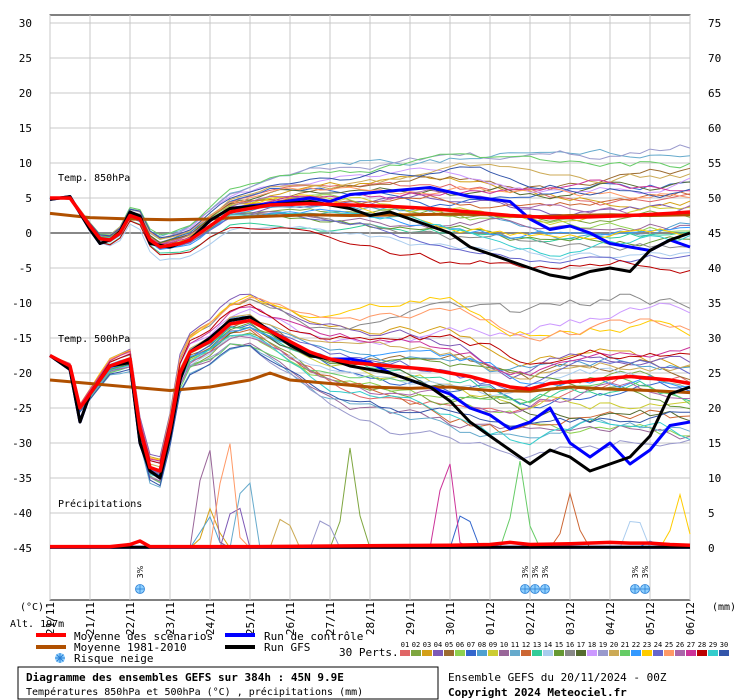  I want to click on pert-legend-label: 05, so click(449, 645).